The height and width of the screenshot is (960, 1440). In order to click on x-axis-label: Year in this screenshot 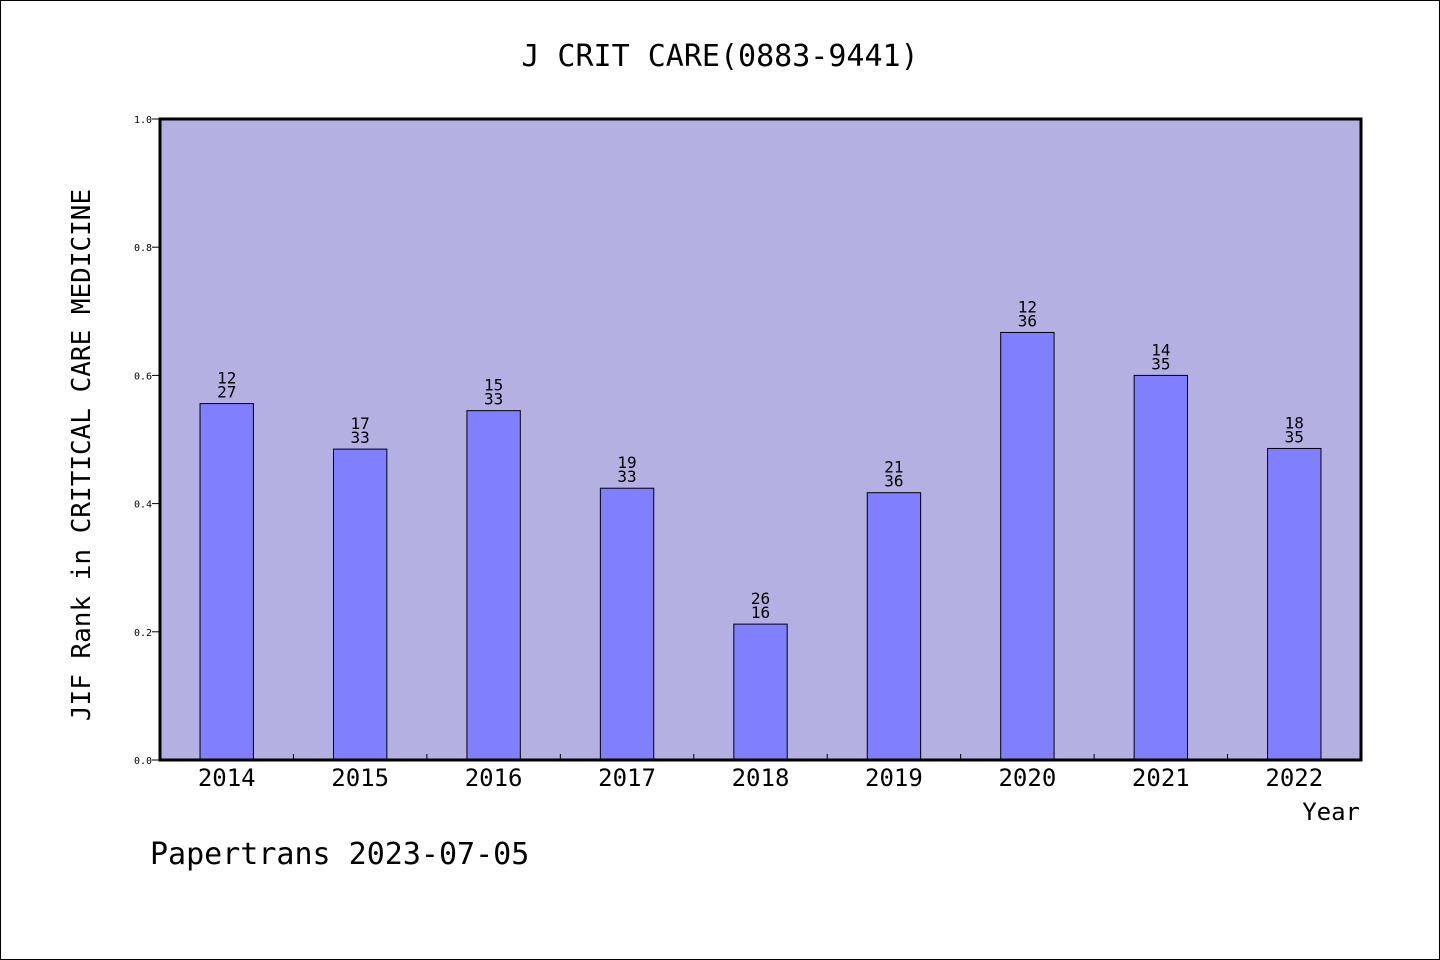, I will do `click(1331, 812)`.